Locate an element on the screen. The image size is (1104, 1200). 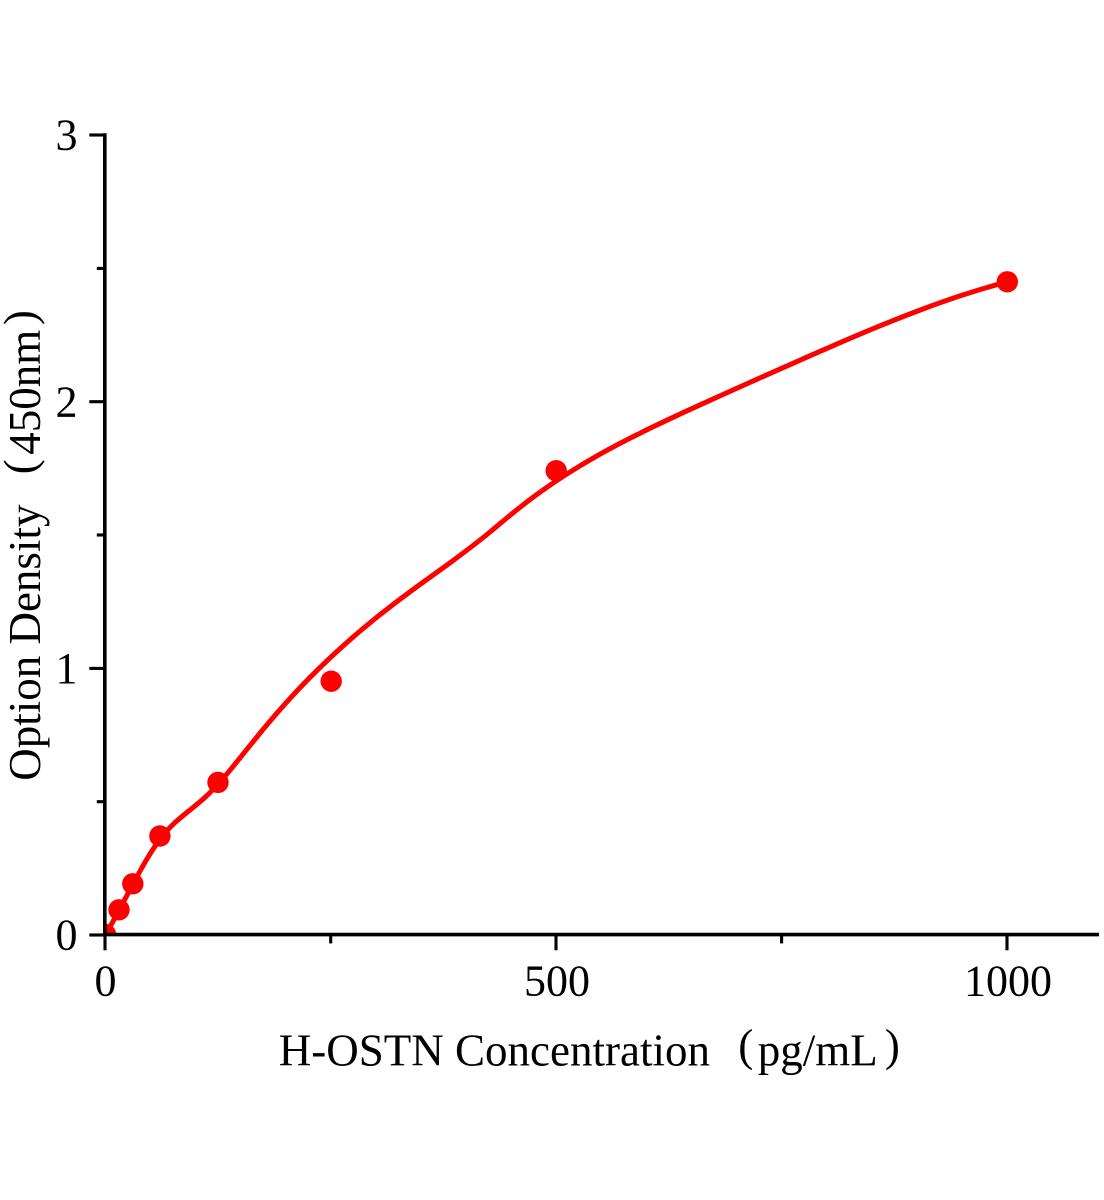
svg-text: Option Density is located at coordinates (25, 642).